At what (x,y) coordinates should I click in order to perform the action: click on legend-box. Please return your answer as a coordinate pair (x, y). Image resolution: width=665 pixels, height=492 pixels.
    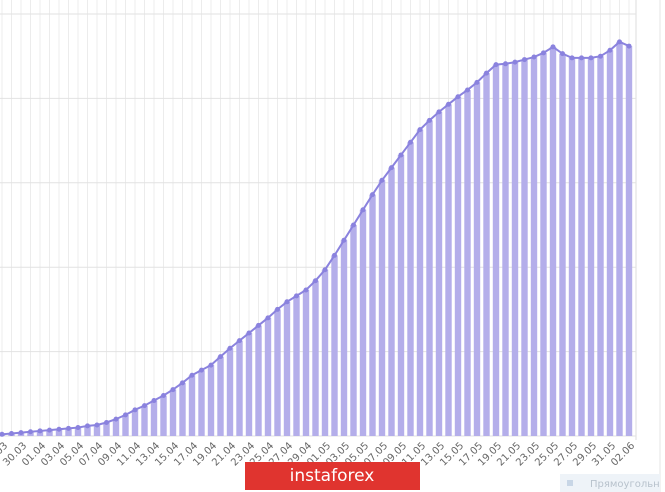
    Looking at the image, I should click on (610, 483).